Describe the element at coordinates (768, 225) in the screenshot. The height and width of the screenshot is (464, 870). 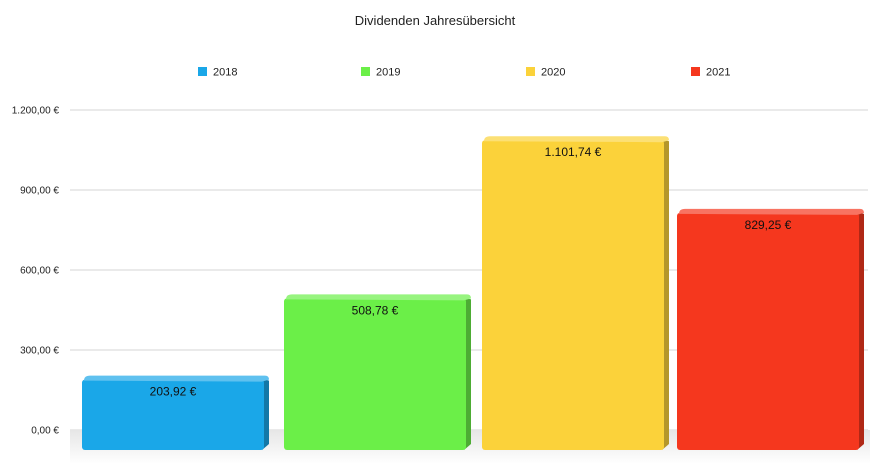
I see `data-label: 829,25 €` at that location.